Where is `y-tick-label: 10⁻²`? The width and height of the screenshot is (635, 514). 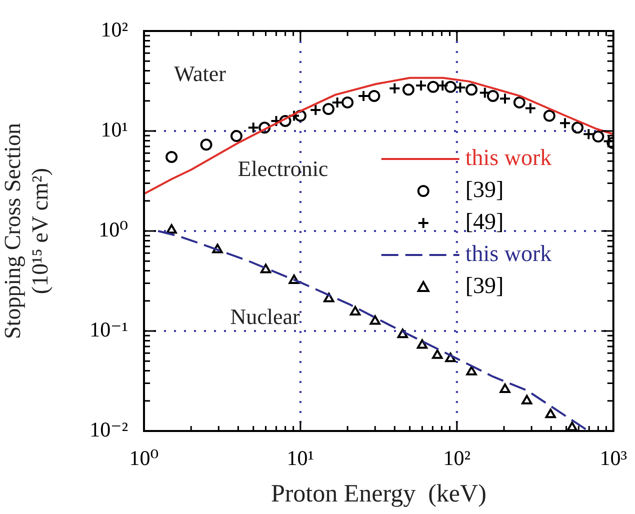 y-tick-label: 10⁻² is located at coordinates (109, 430).